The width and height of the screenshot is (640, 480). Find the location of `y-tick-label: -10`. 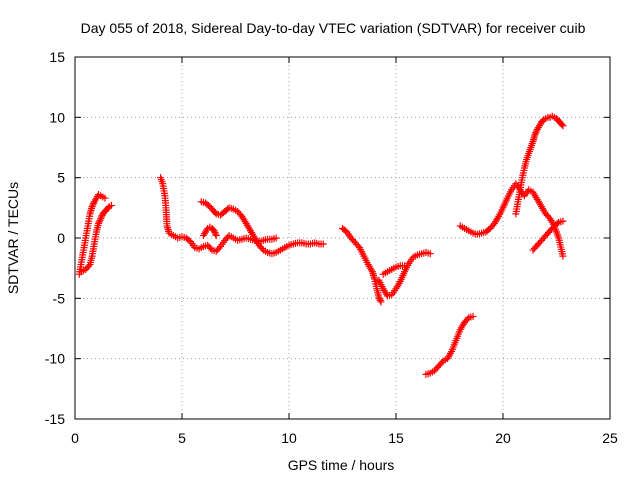

y-tick-label: -10 is located at coordinates (55, 359).